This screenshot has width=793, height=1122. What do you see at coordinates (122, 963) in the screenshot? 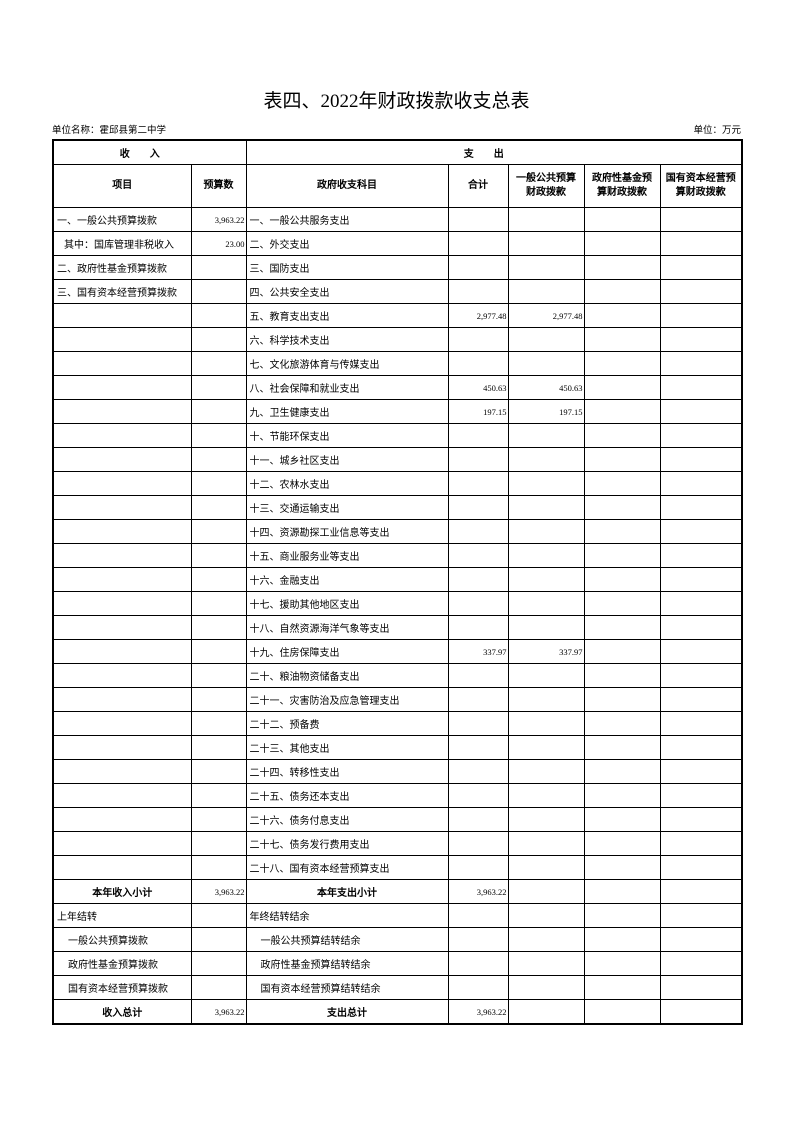
I see `label-cell: 政府性基金预算拨款` at bounding box center [122, 963].